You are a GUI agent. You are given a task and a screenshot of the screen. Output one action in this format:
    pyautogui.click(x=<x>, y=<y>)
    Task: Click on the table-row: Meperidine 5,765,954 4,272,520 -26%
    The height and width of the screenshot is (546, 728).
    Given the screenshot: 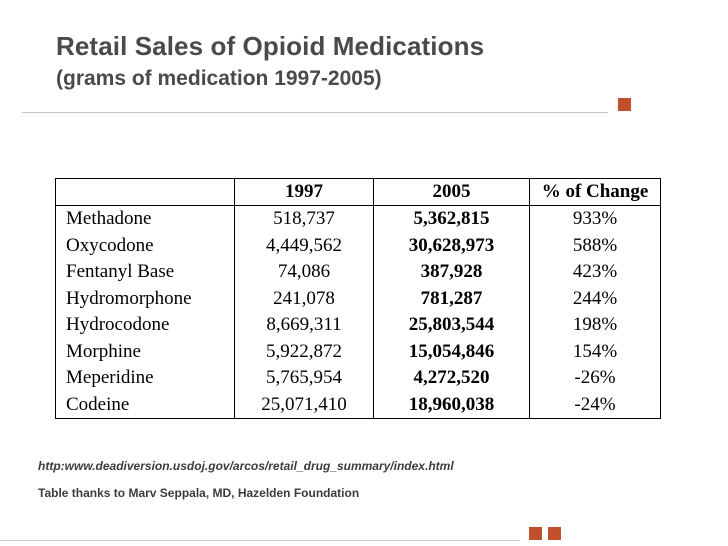 What is the action you would take?
    pyautogui.click(x=358, y=378)
    